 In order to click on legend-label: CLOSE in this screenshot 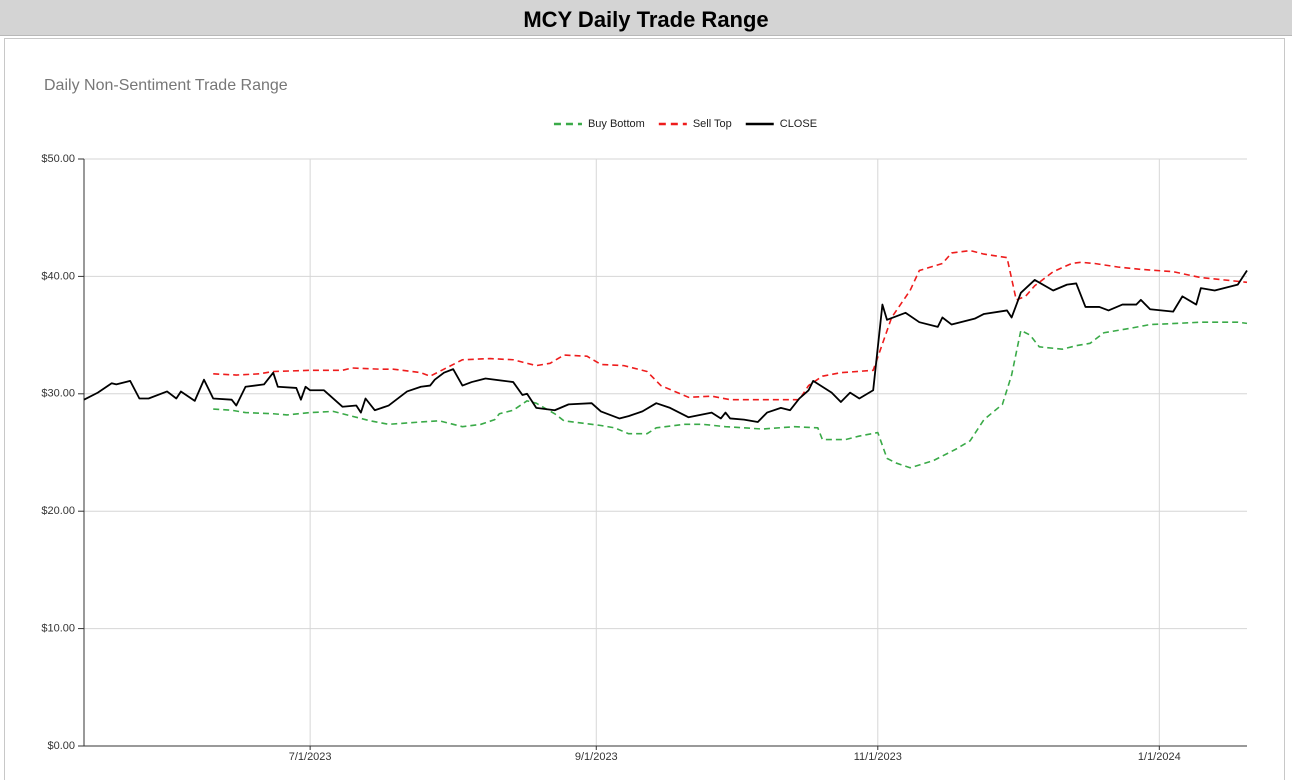, I will do `click(798, 124)`.